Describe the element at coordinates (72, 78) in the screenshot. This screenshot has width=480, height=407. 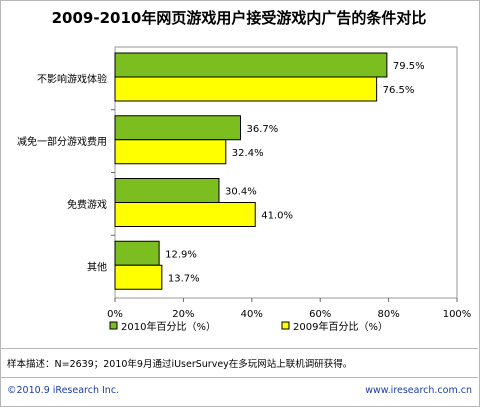
I see `category-label: 不影响游戏体验` at that location.